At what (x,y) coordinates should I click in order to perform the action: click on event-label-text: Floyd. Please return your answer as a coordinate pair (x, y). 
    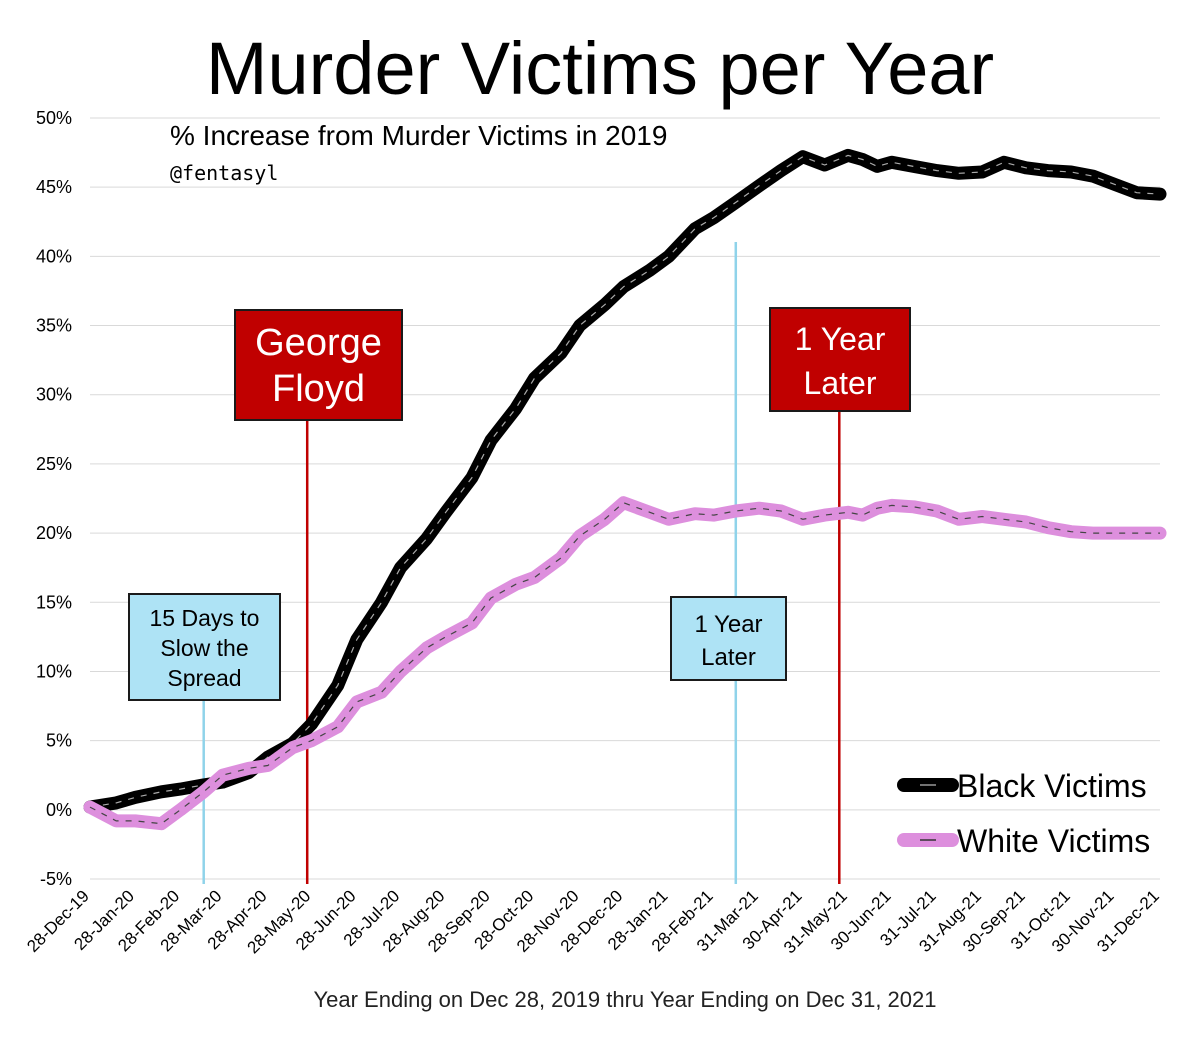
    Looking at the image, I should click on (318, 389).